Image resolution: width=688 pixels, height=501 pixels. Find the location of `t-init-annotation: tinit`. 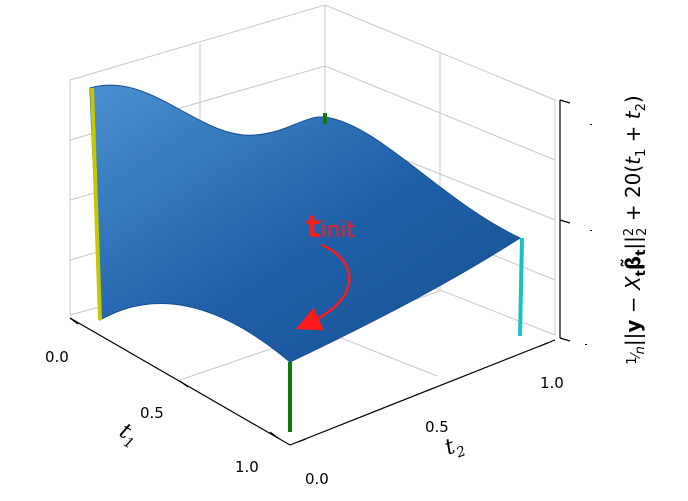

t-init-annotation: tinit is located at coordinates (325, 270).